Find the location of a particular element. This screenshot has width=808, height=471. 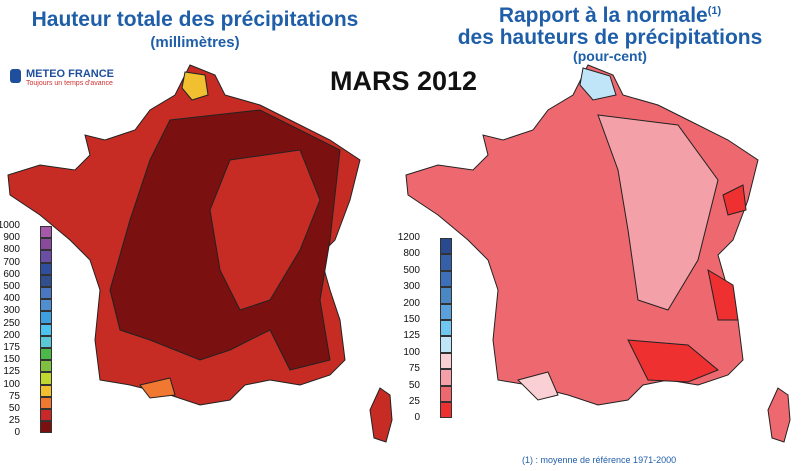

right-map-title: Rapport à la normale(1) is located at coordinates (610, 16).